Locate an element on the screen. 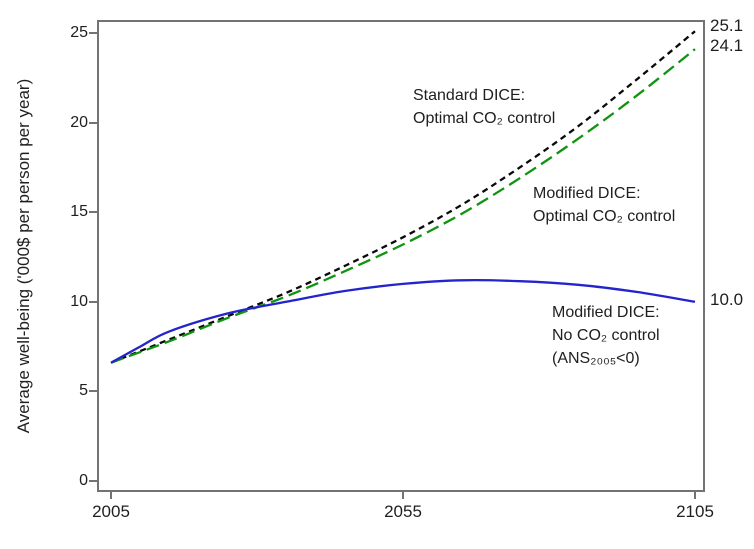 This screenshot has width=754, height=549. annotation-standard-dice: Standard DICE: Optimal CO₂ control is located at coordinates (484, 107).